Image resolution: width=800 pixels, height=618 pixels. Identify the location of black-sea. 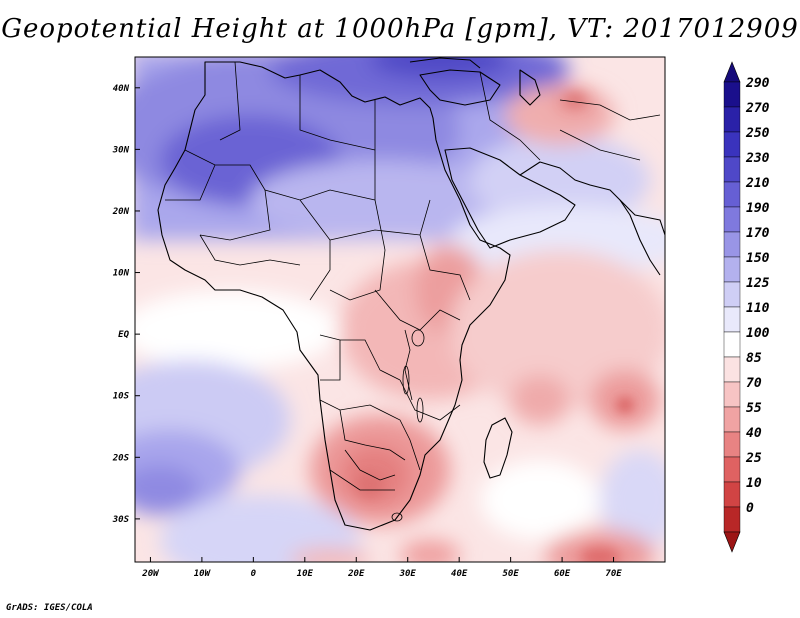
(445, 63).